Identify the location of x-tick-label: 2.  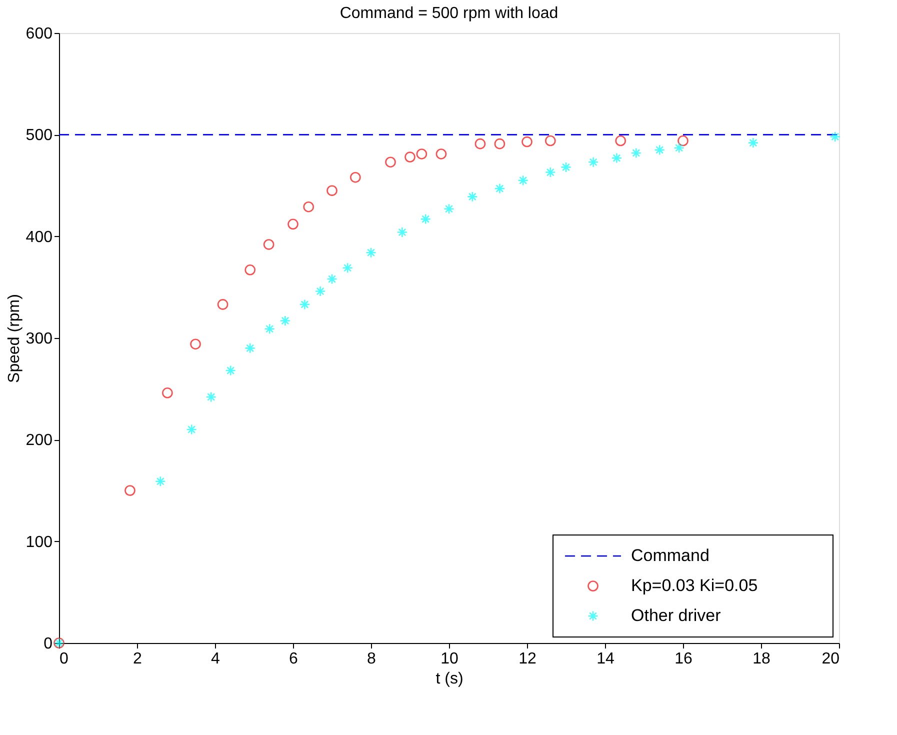
(137, 659).